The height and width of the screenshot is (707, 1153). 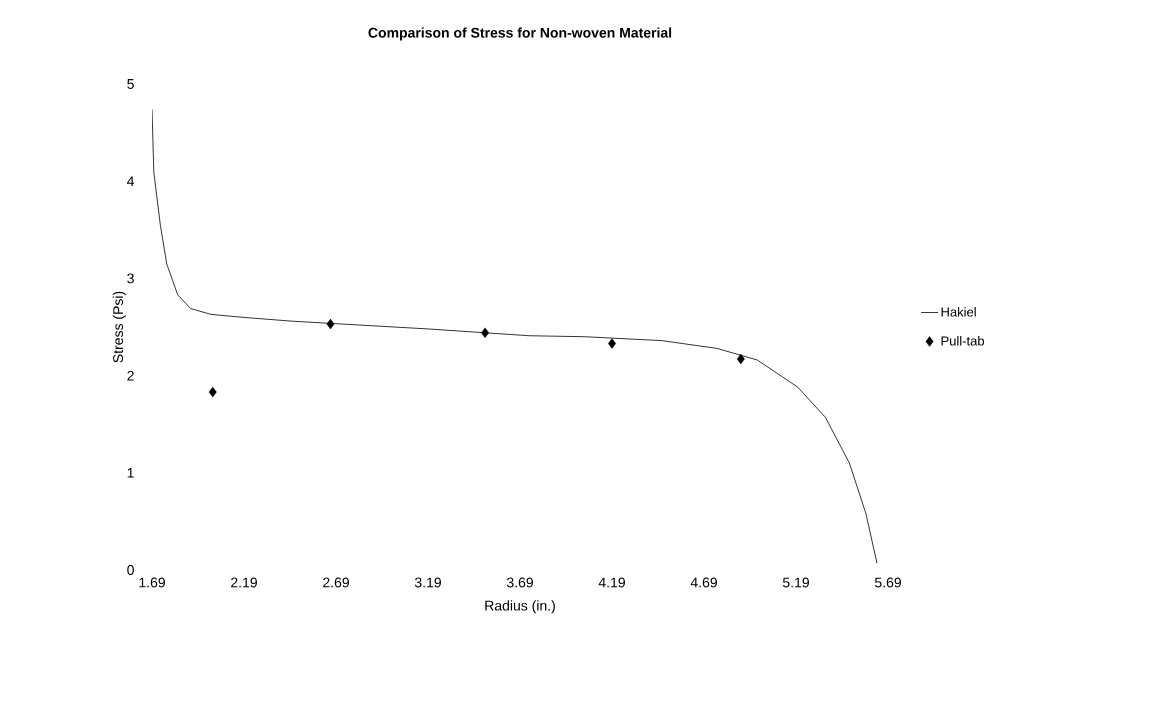 What do you see at coordinates (130, 84) in the screenshot?
I see `y-tick-label: 5` at bounding box center [130, 84].